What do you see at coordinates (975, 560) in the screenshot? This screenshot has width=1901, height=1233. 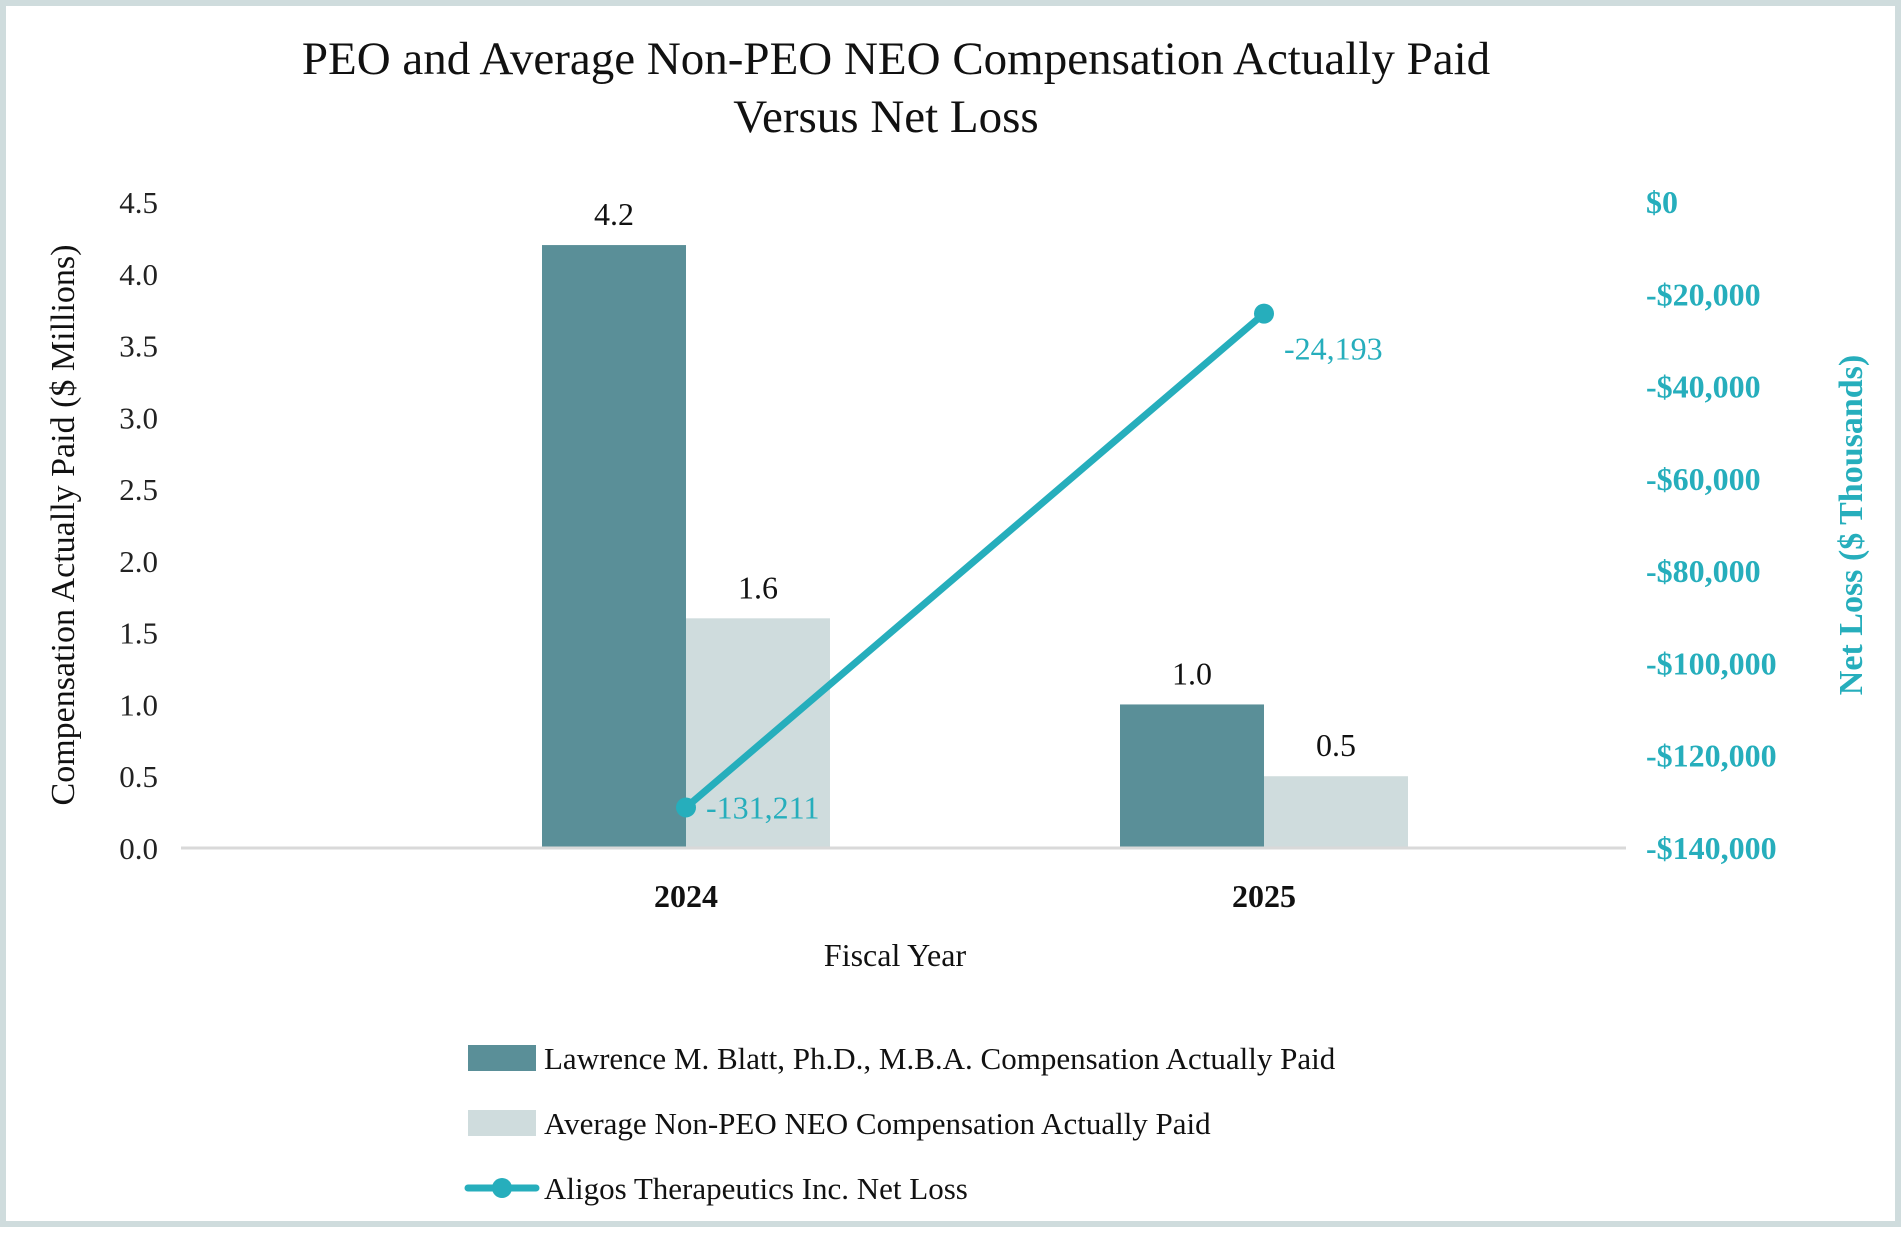 I see `net-loss-line` at bounding box center [975, 560].